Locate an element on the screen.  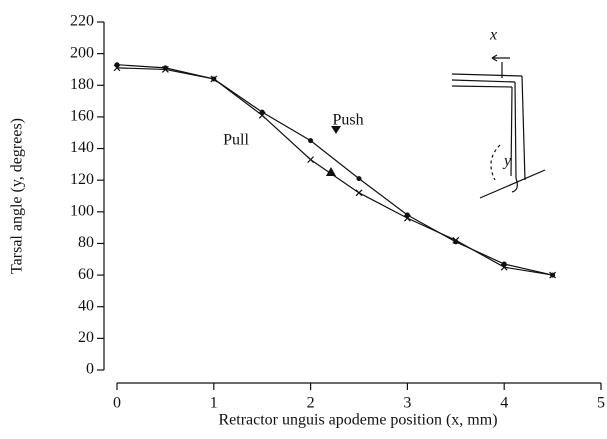
y-tick-label: 160 is located at coordinates (82, 116).